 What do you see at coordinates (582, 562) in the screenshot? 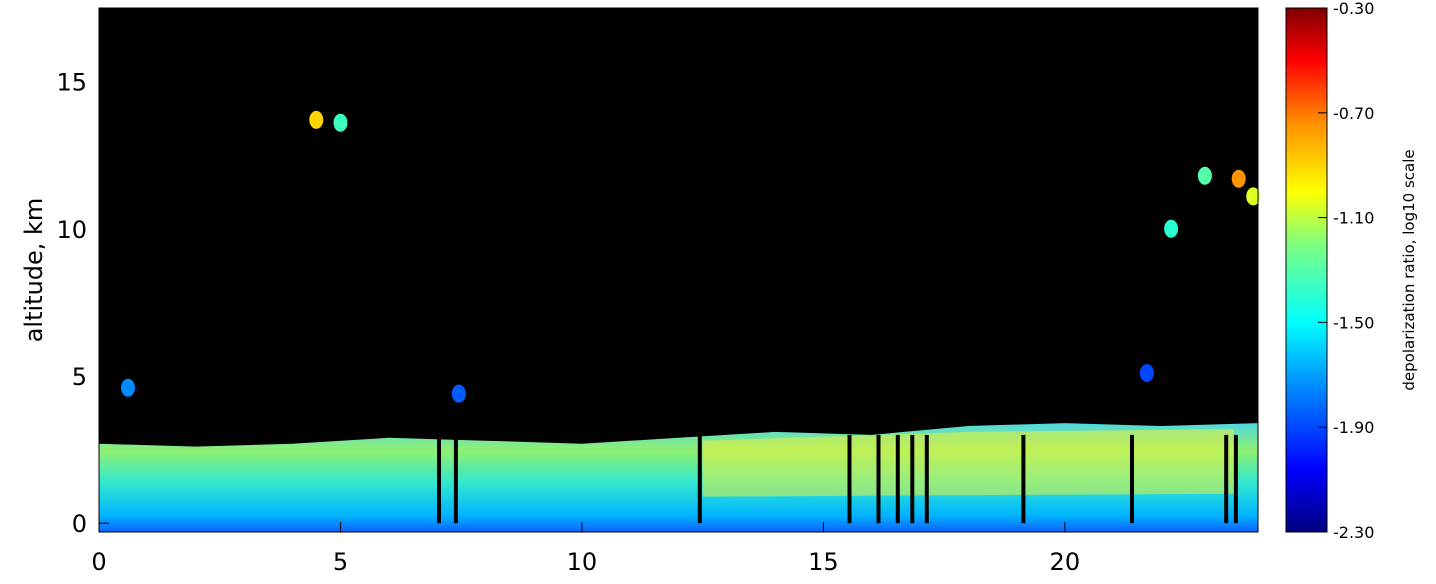
I see `x-tick-label: 10` at bounding box center [582, 562].